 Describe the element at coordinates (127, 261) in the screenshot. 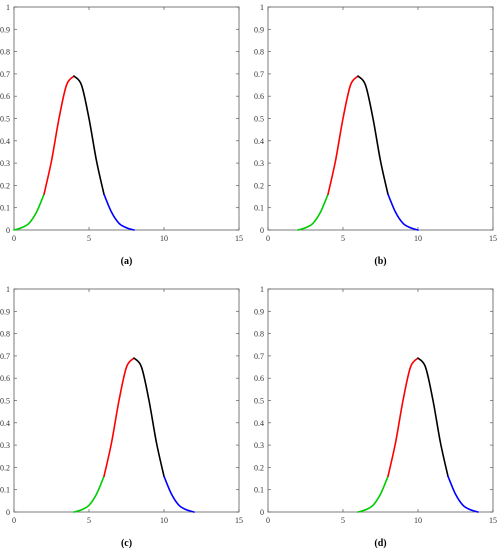

I see `panel-caption: (a)` at that location.